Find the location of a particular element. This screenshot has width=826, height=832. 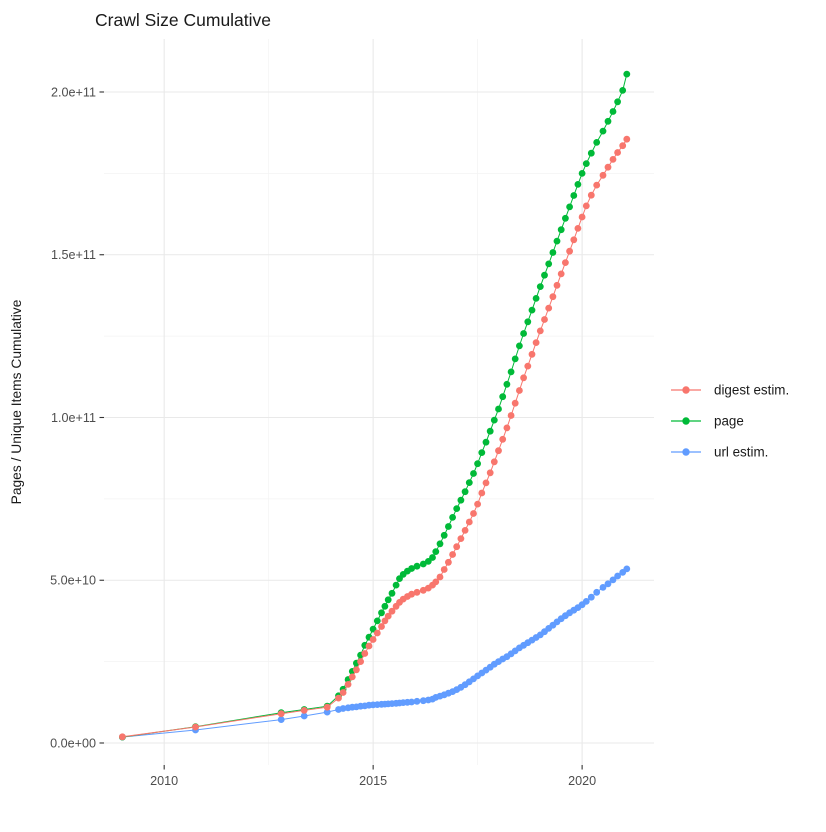

legend-item-digest-estim: digest estim. is located at coordinates (730, 390).